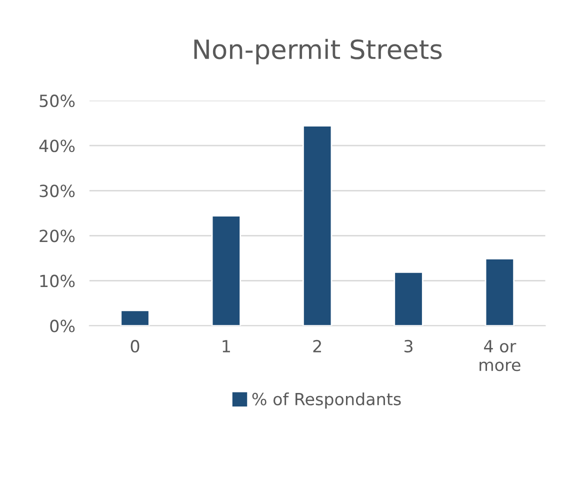 Image resolution: width=577 pixels, height=479 pixels. Describe the element at coordinates (57, 191) in the screenshot. I see `y-tick-label: 30%` at that location.